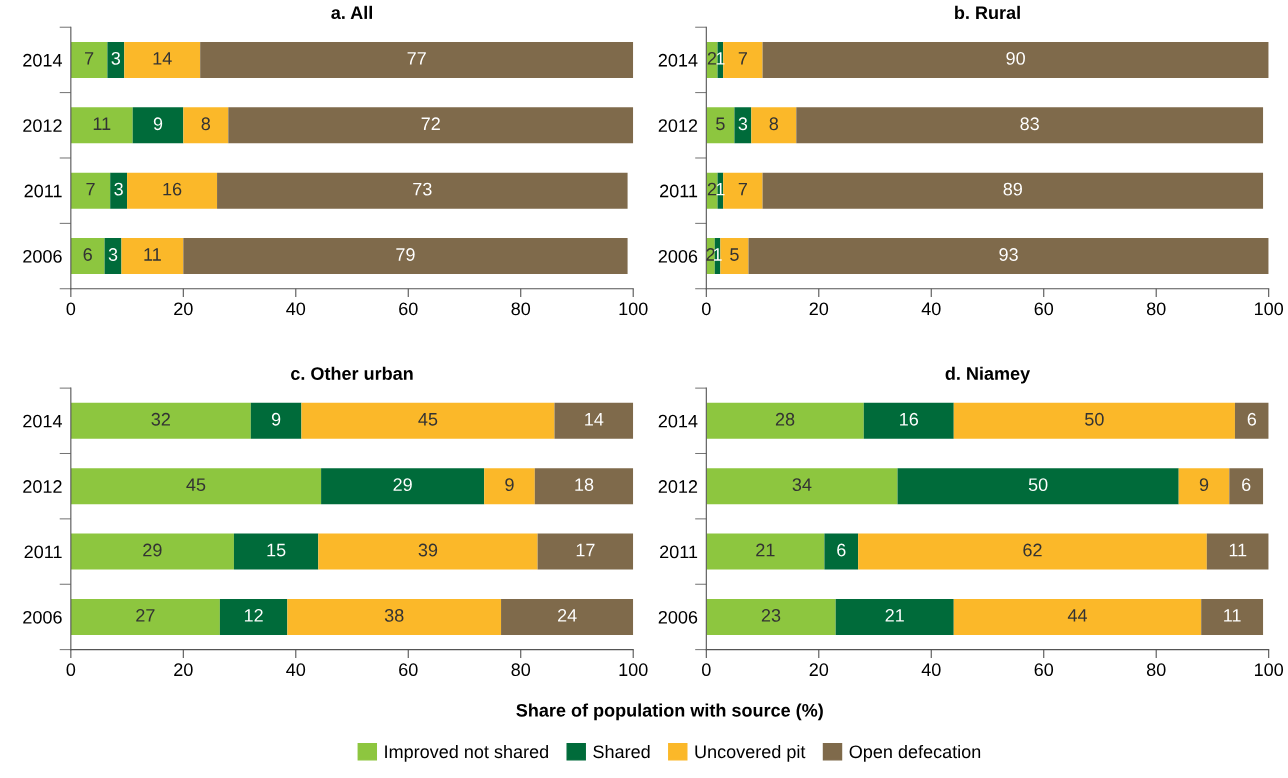  Describe the element at coordinates (750, 753) in the screenshot. I see `legend-label: Uncovered pit` at that location.